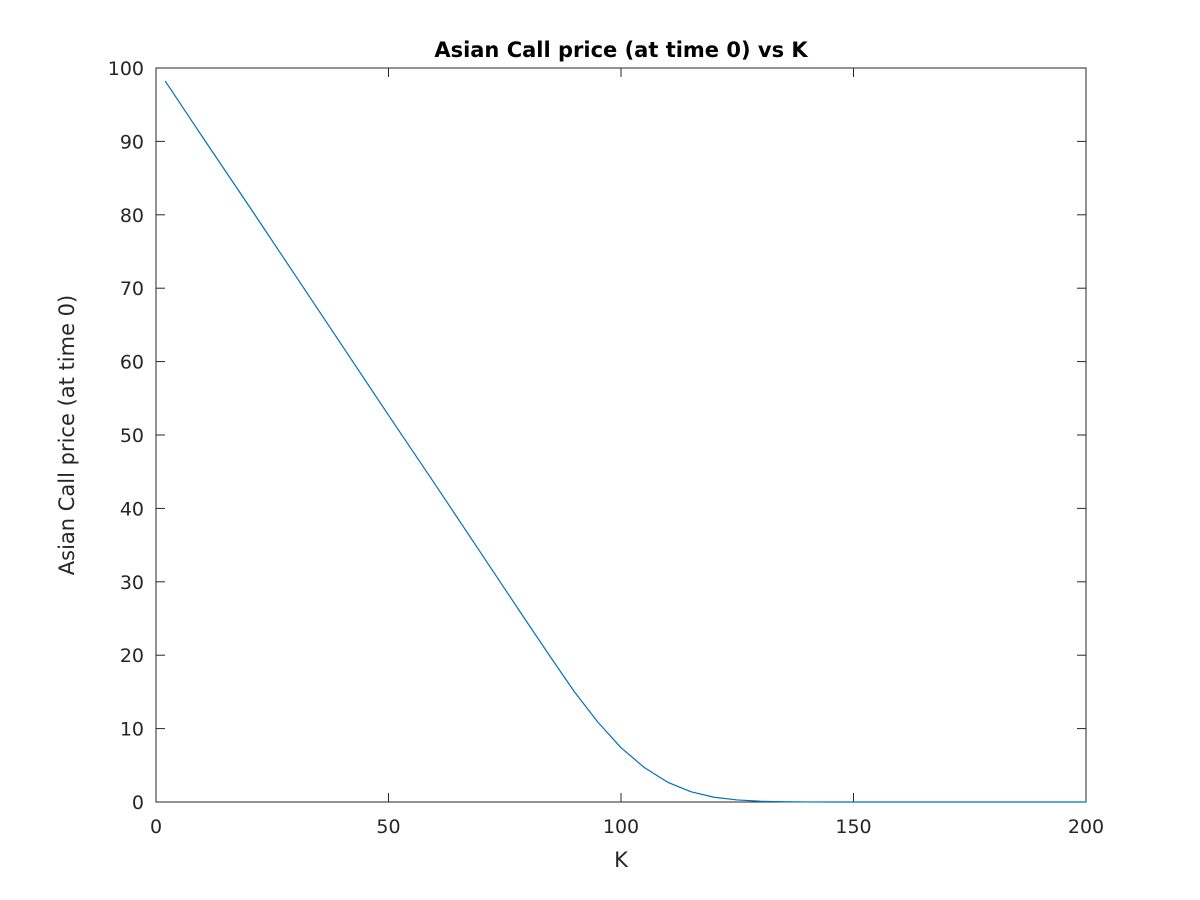  What do you see at coordinates (132, 656) in the screenshot?
I see `y-tick-label: 20` at bounding box center [132, 656].